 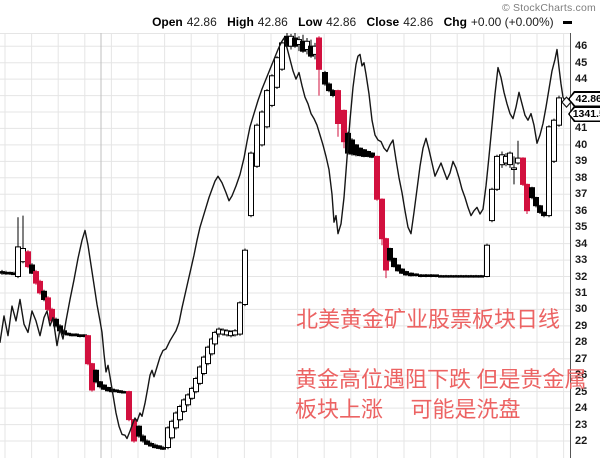 What do you see at coordinates (341, 22) in the screenshot?
I see `low-value: 42.86` at bounding box center [341, 22].